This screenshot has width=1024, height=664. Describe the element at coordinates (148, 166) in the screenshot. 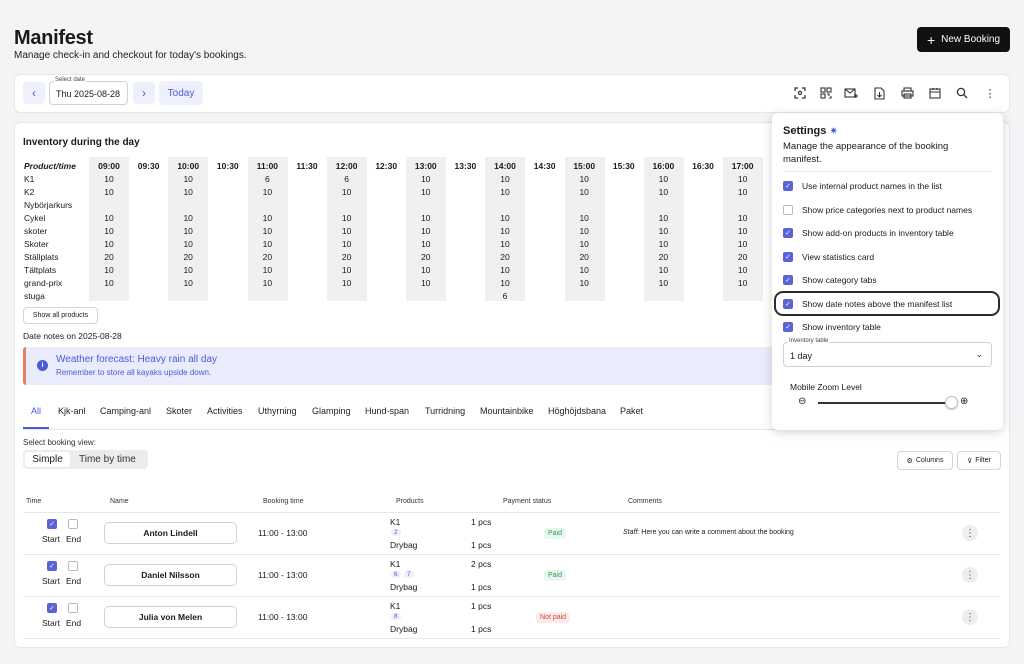

I see `inventory-time-header: 09:30` at that location.